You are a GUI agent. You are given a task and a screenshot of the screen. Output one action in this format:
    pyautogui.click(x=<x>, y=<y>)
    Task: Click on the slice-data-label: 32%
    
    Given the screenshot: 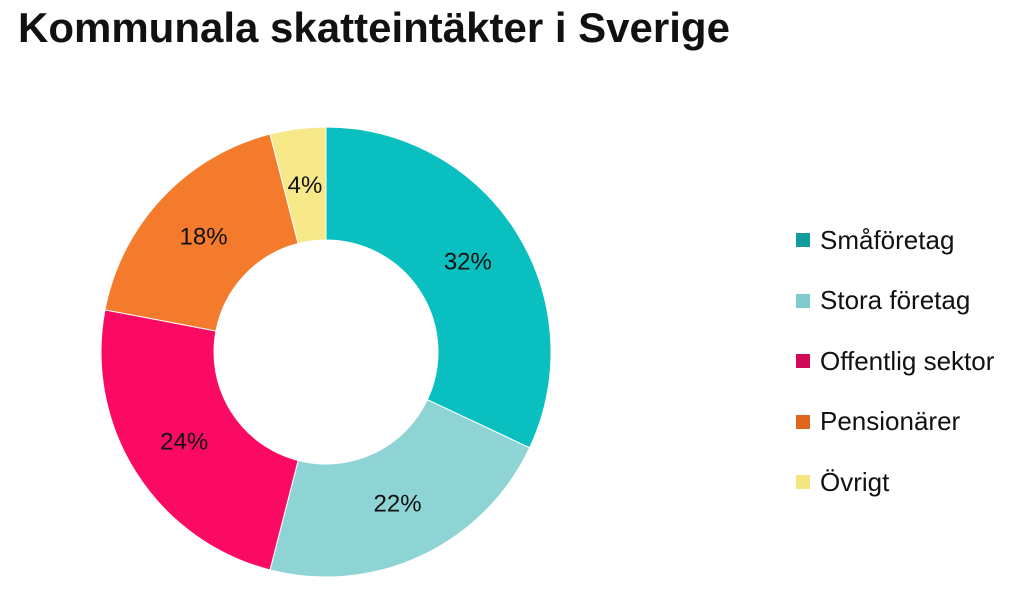 What is the action you would take?
    pyautogui.click(x=468, y=261)
    